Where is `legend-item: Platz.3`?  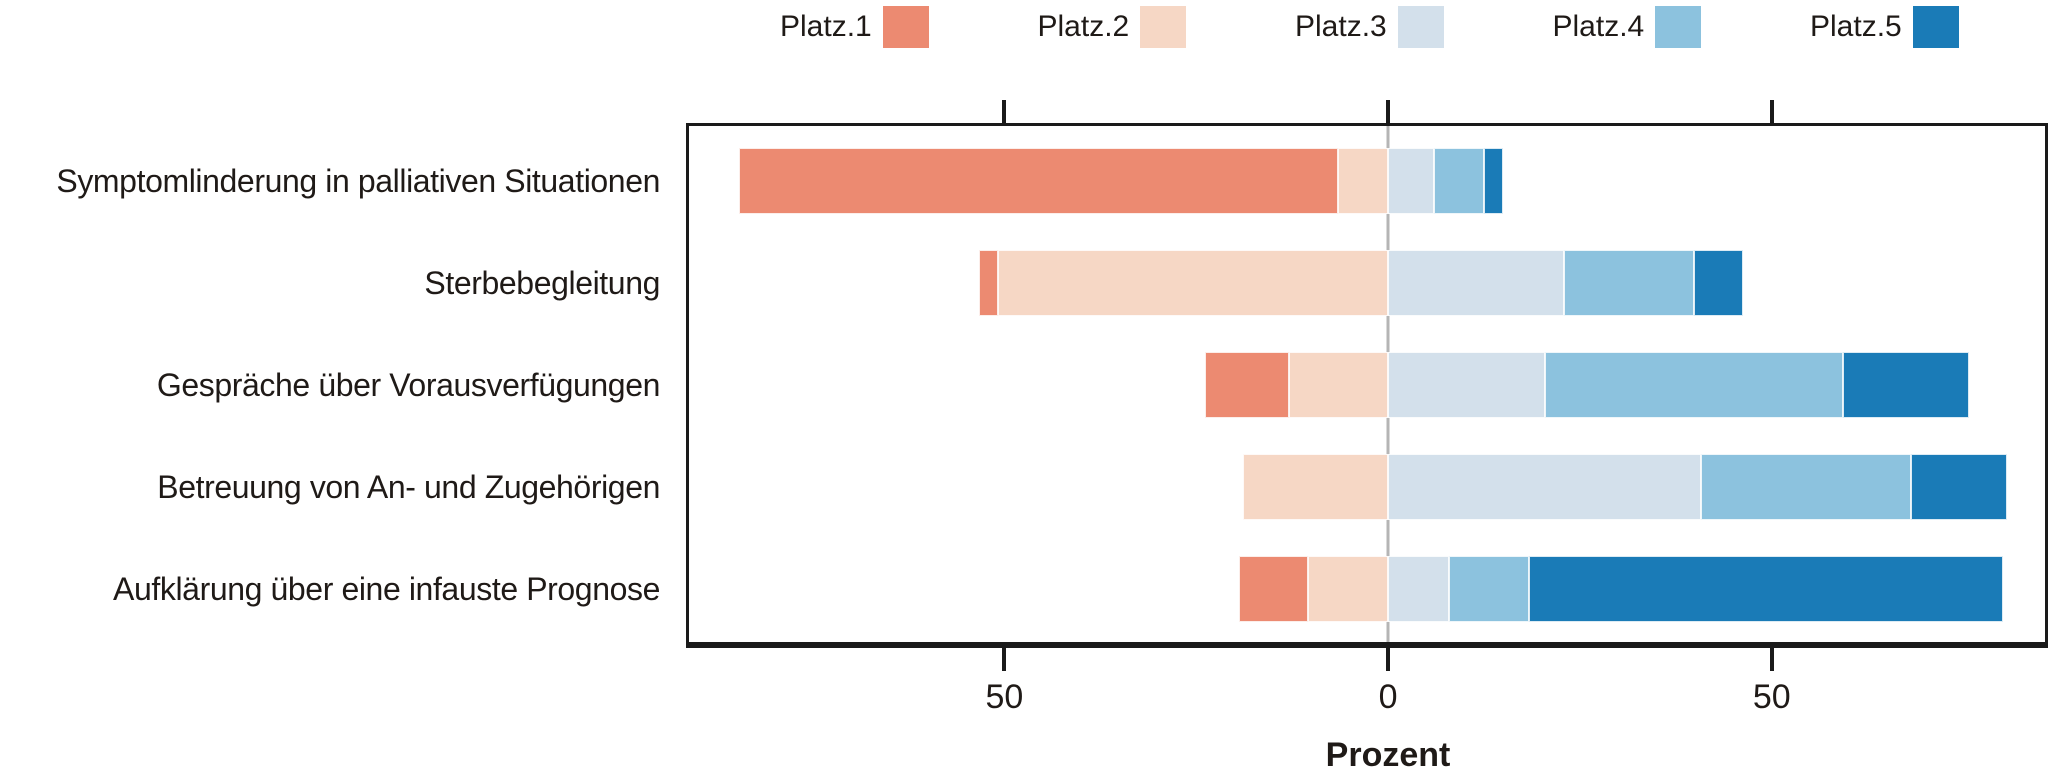
legend-item: Platz.3 is located at coordinates (1369, 27).